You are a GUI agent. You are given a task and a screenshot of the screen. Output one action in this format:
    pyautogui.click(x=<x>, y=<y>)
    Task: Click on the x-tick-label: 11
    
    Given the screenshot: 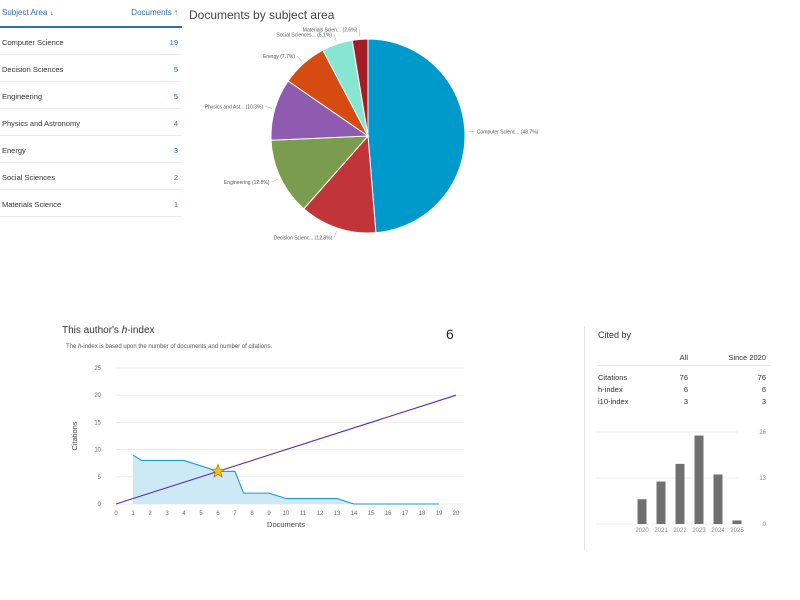 What is the action you would take?
    pyautogui.click(x=303, y=514)
    